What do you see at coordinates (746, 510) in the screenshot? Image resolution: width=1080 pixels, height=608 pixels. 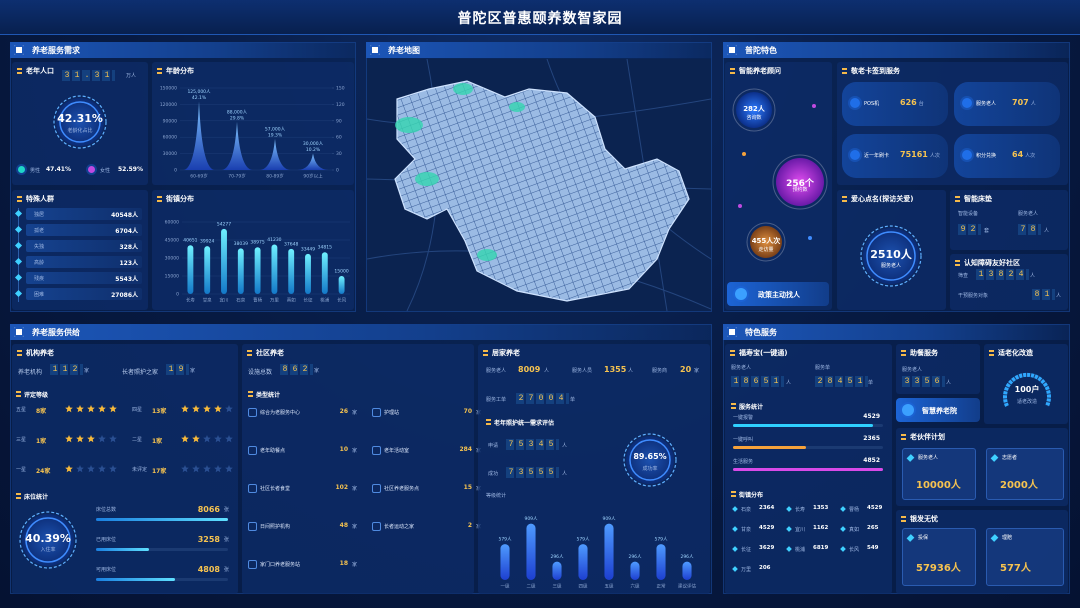 I see `street-label: 石泉` at bounding box center [746, 510].